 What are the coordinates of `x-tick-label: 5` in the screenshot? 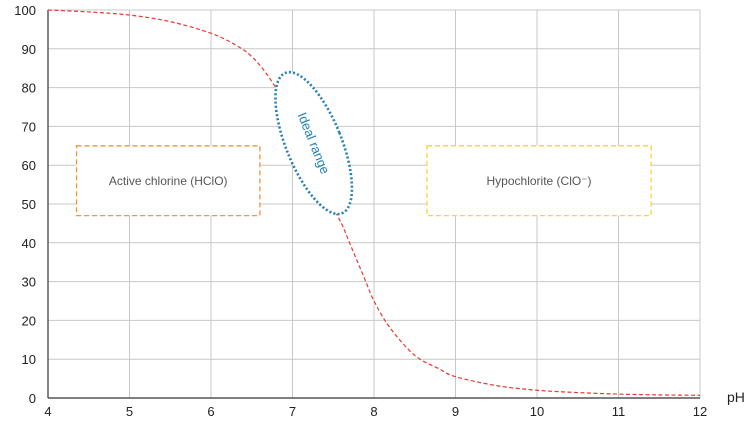 It's located at (129, 411).